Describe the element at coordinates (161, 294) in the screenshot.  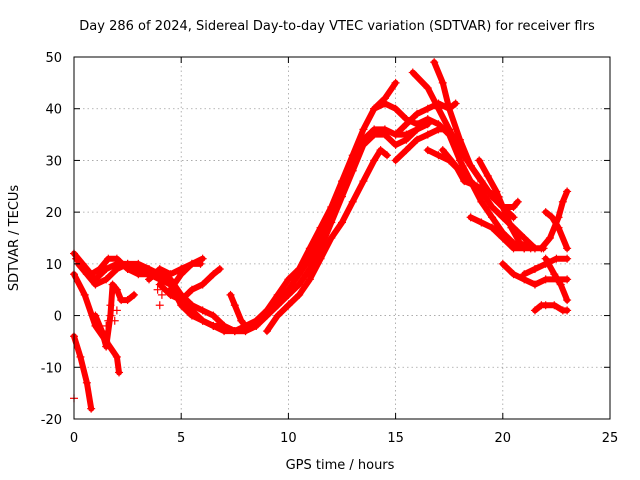
I see `scatter-point-marker` at that location.